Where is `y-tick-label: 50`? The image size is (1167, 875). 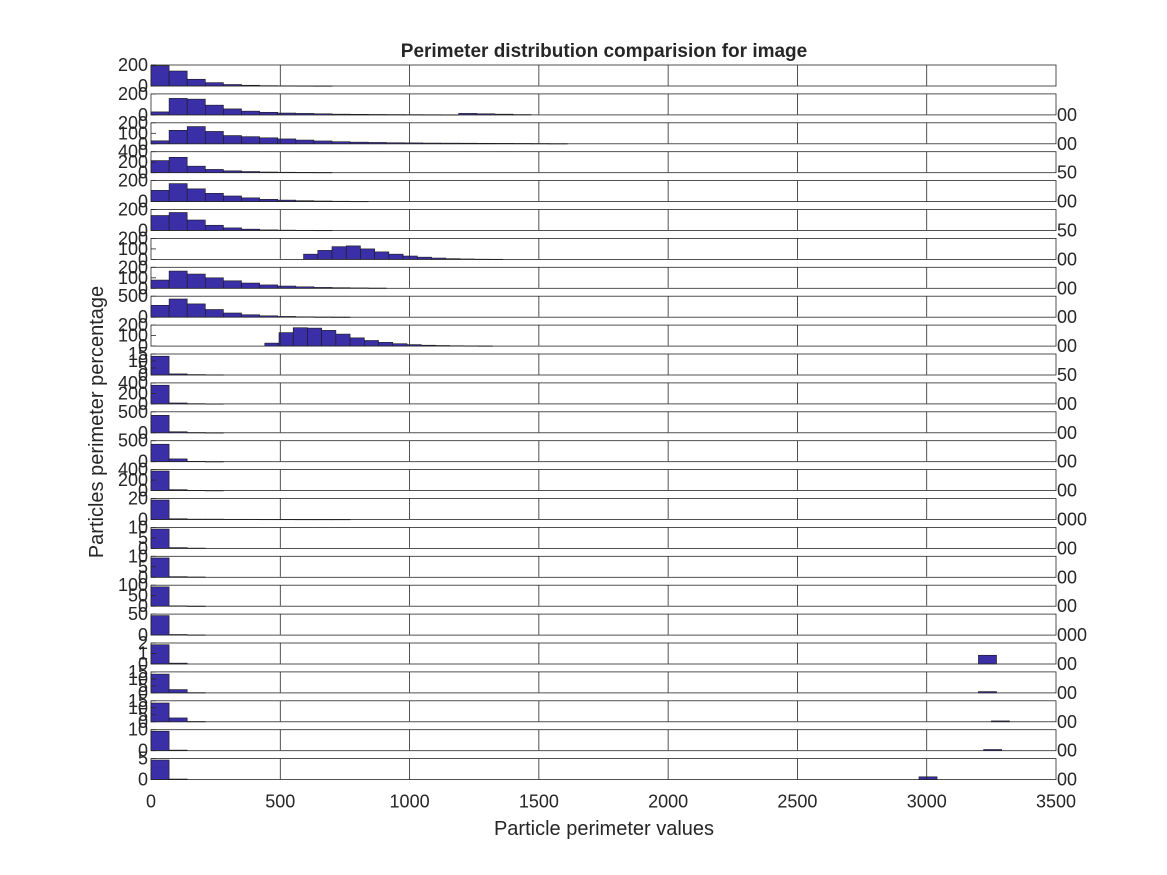 y-tick-label: 50 is located at coordinates (138, 596).